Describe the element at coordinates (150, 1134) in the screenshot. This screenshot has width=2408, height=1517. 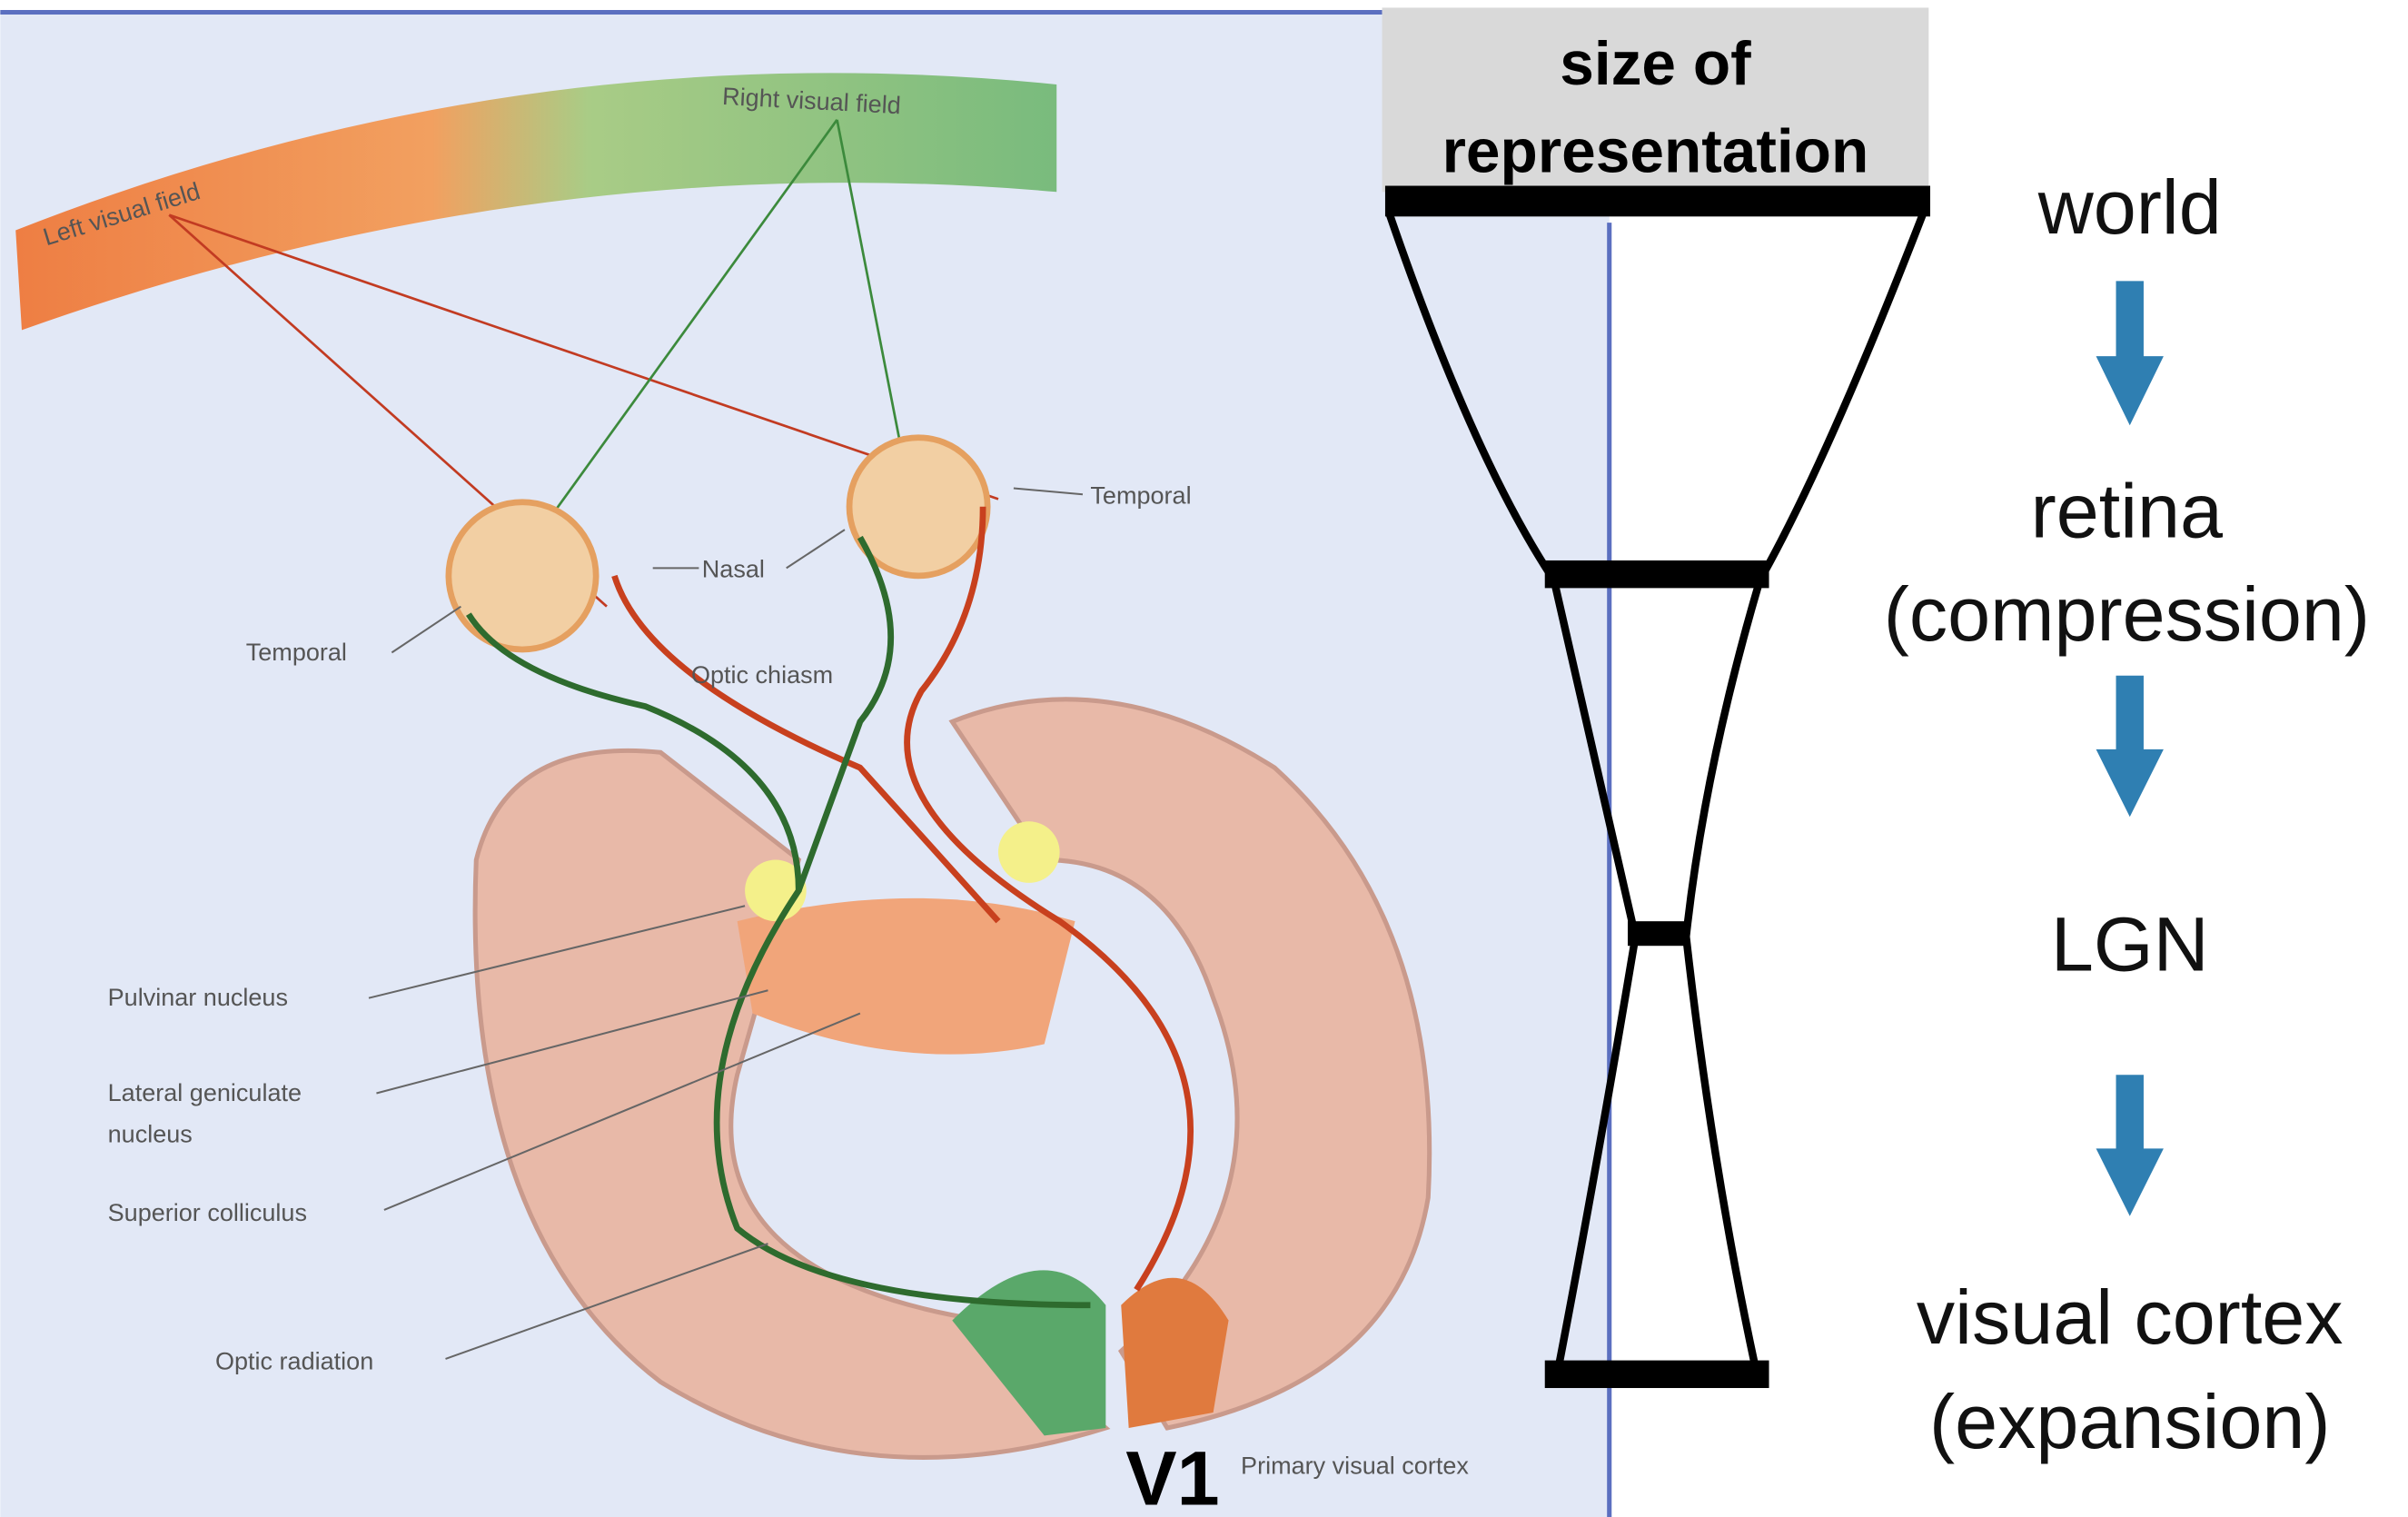
I see `label: nucleus` at that location.